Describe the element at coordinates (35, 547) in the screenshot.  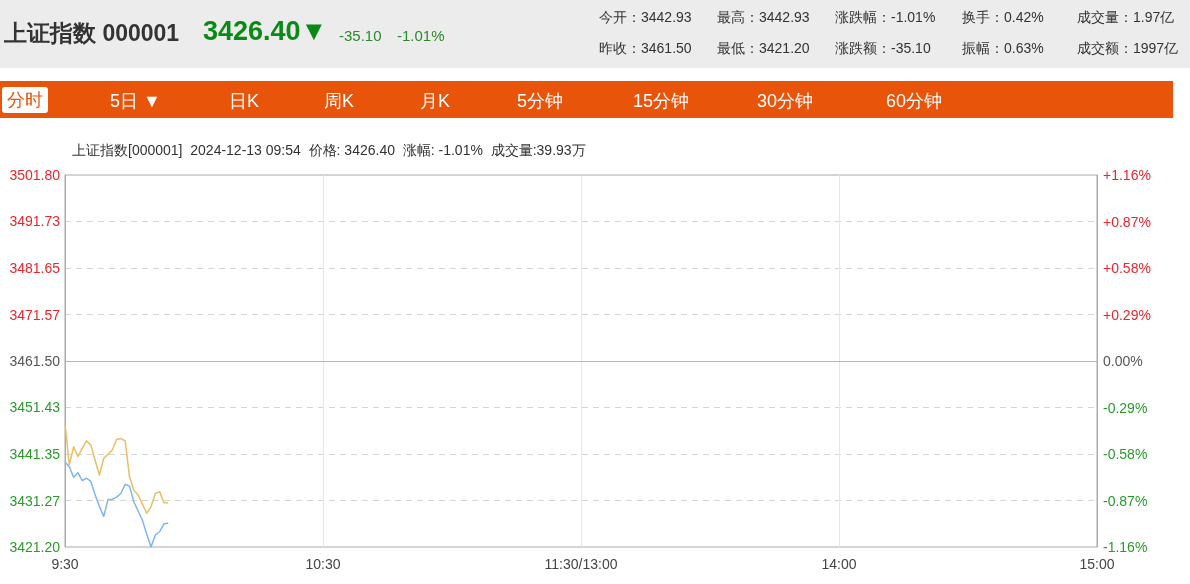
I see `y-tick-label: 3421.20` at that location.